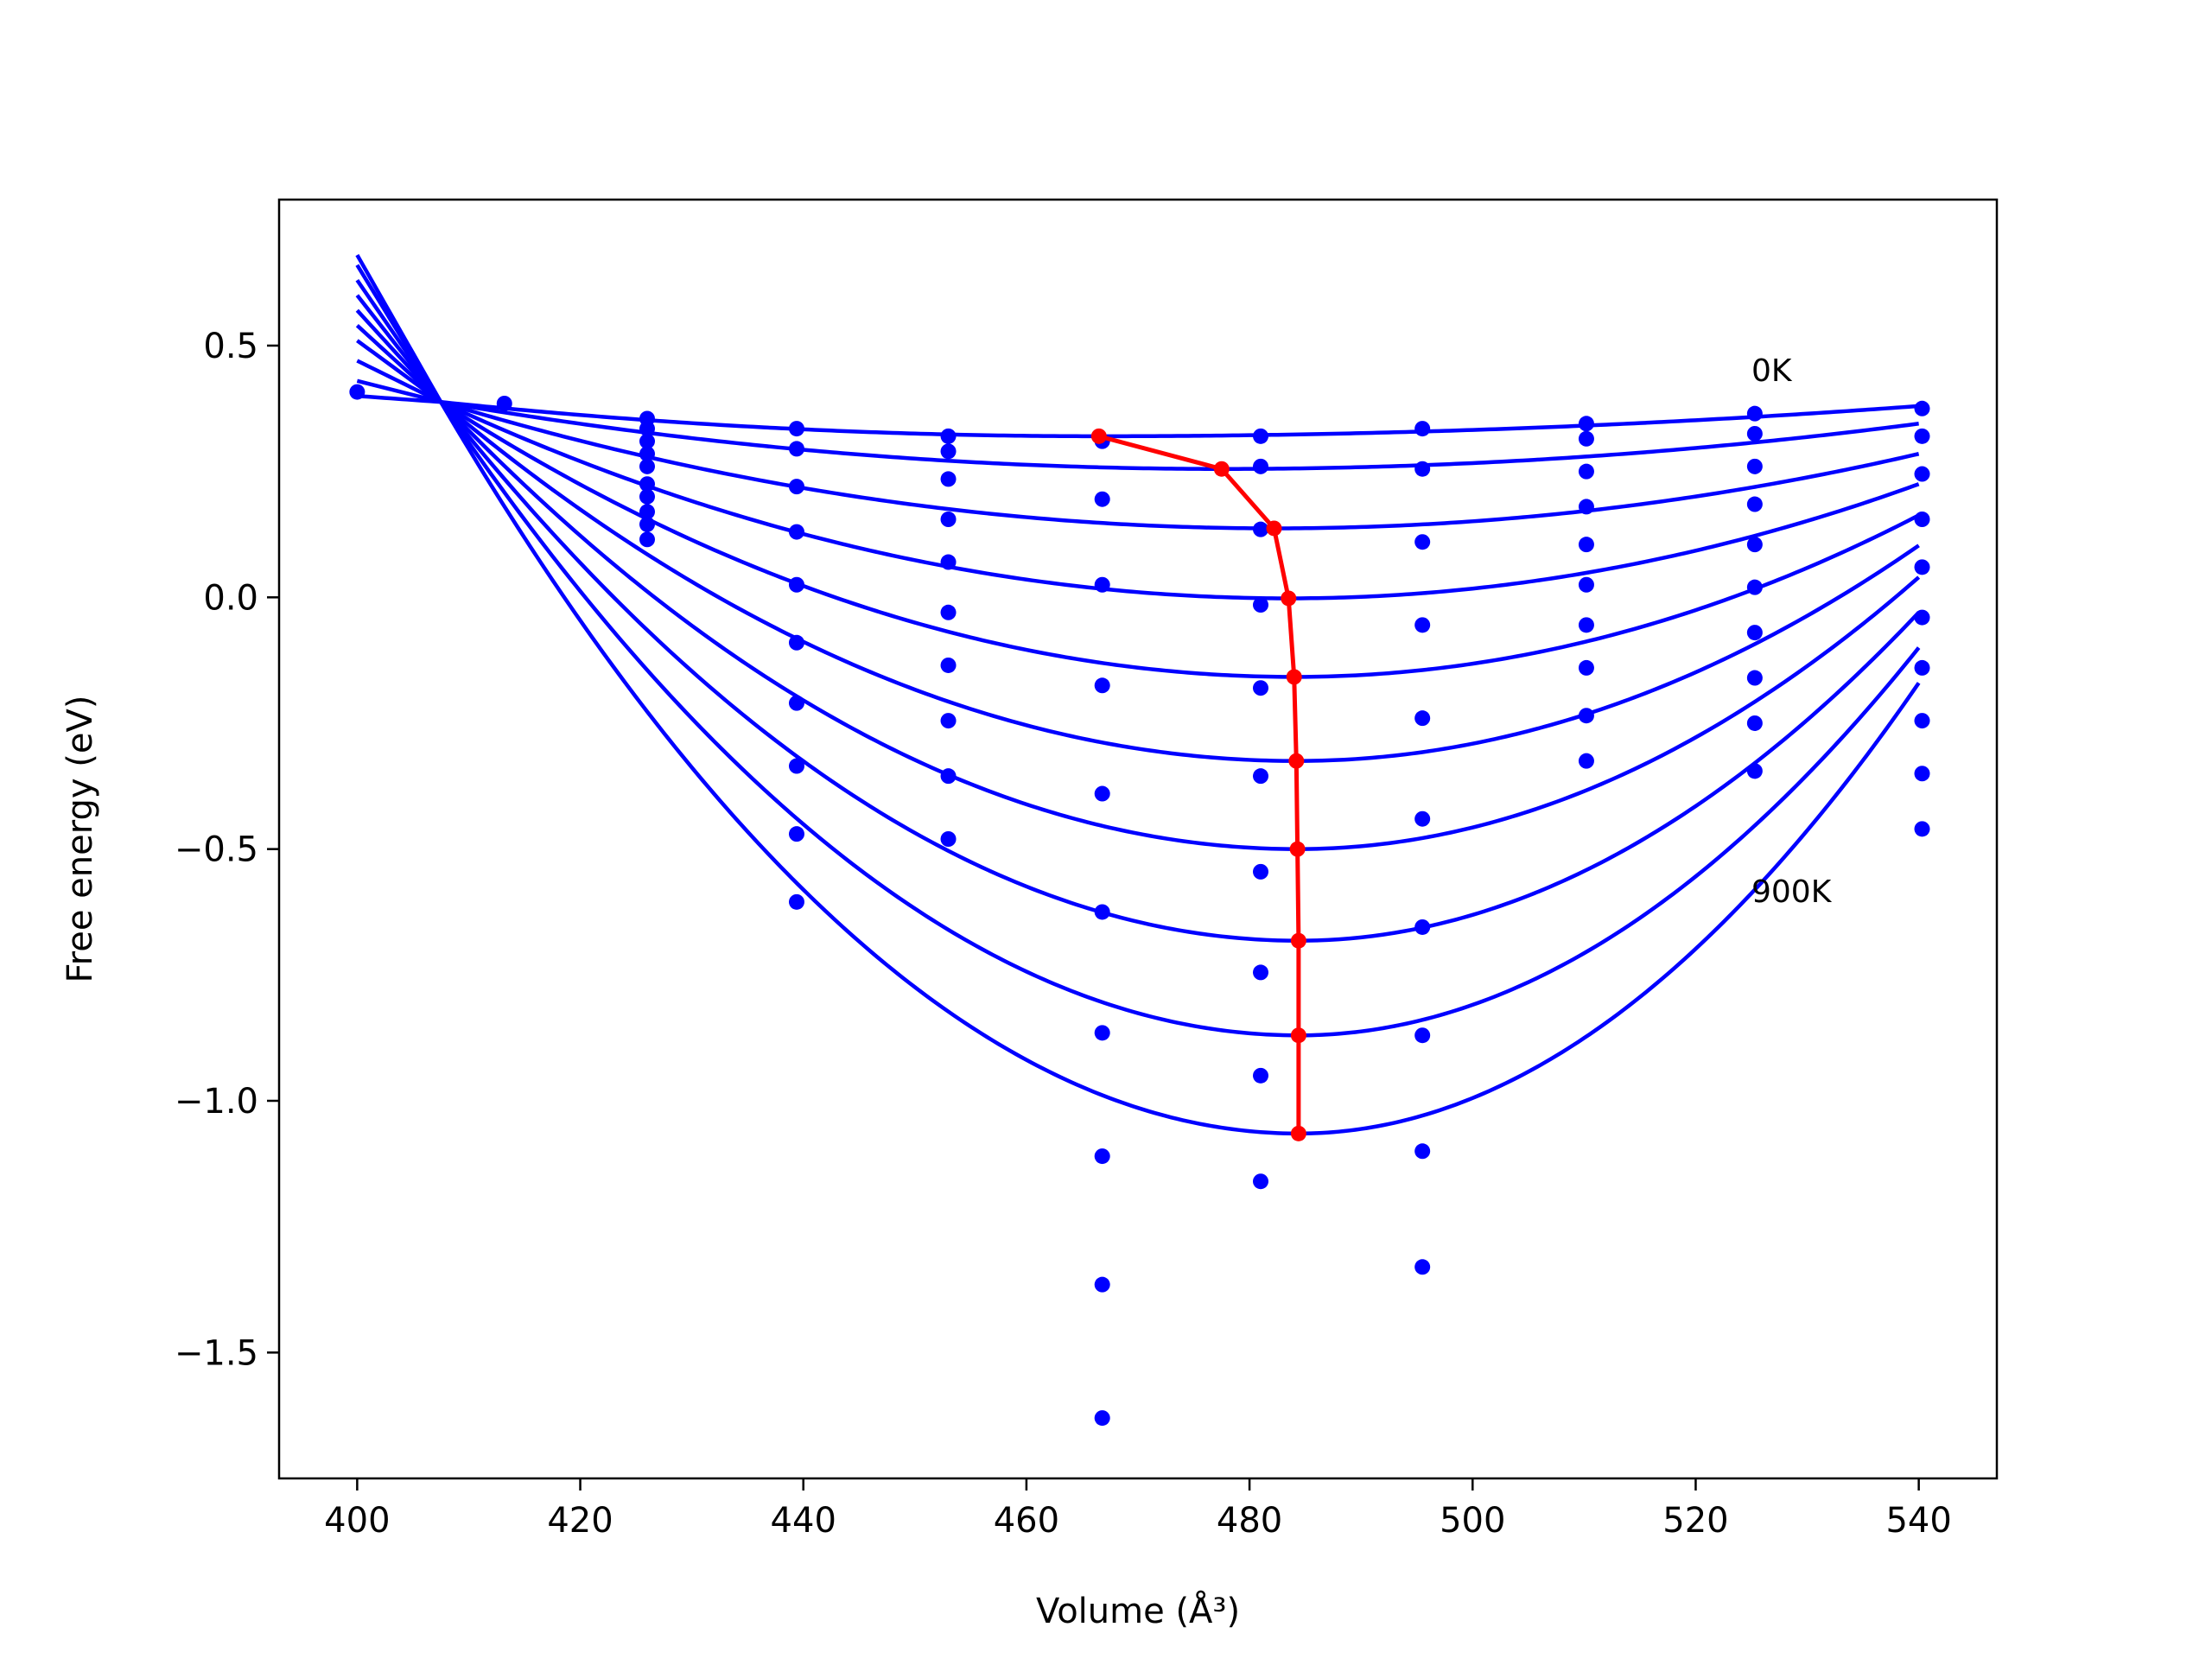 This screenshot has height=1659, width=2212. I want to click on annotation-label: 900K, so click(1792, 892).